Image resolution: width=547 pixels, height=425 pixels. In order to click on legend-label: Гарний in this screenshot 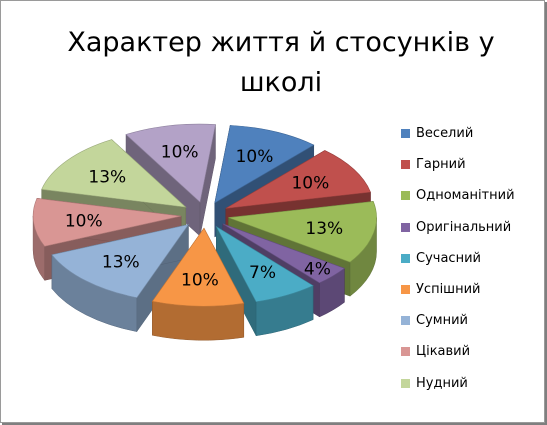, I will do `click(441, 165)`.